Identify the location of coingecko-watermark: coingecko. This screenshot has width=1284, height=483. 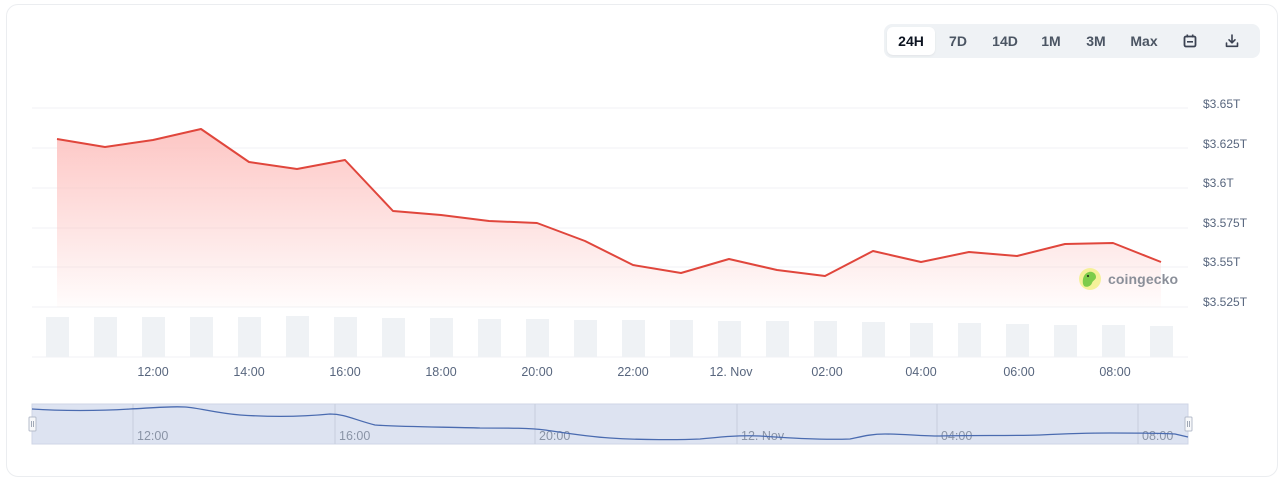
(1128, 279).